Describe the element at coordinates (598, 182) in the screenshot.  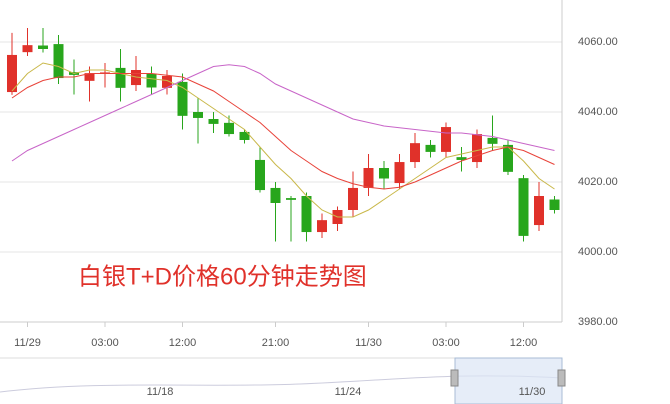
I see `y-tick-label: 4020.00` at that location.